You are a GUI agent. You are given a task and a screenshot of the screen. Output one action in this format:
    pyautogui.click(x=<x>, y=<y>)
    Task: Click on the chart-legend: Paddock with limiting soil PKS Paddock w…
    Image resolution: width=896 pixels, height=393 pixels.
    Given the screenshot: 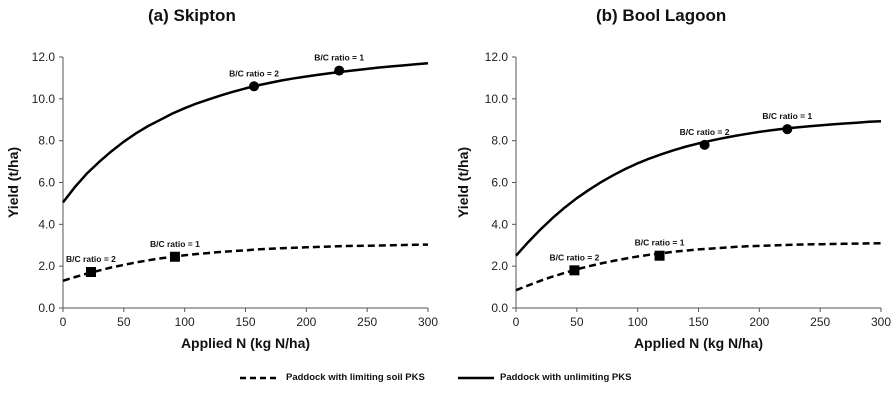 What is the action you would take?
    pyautogui.click(x=448, y=381)
    